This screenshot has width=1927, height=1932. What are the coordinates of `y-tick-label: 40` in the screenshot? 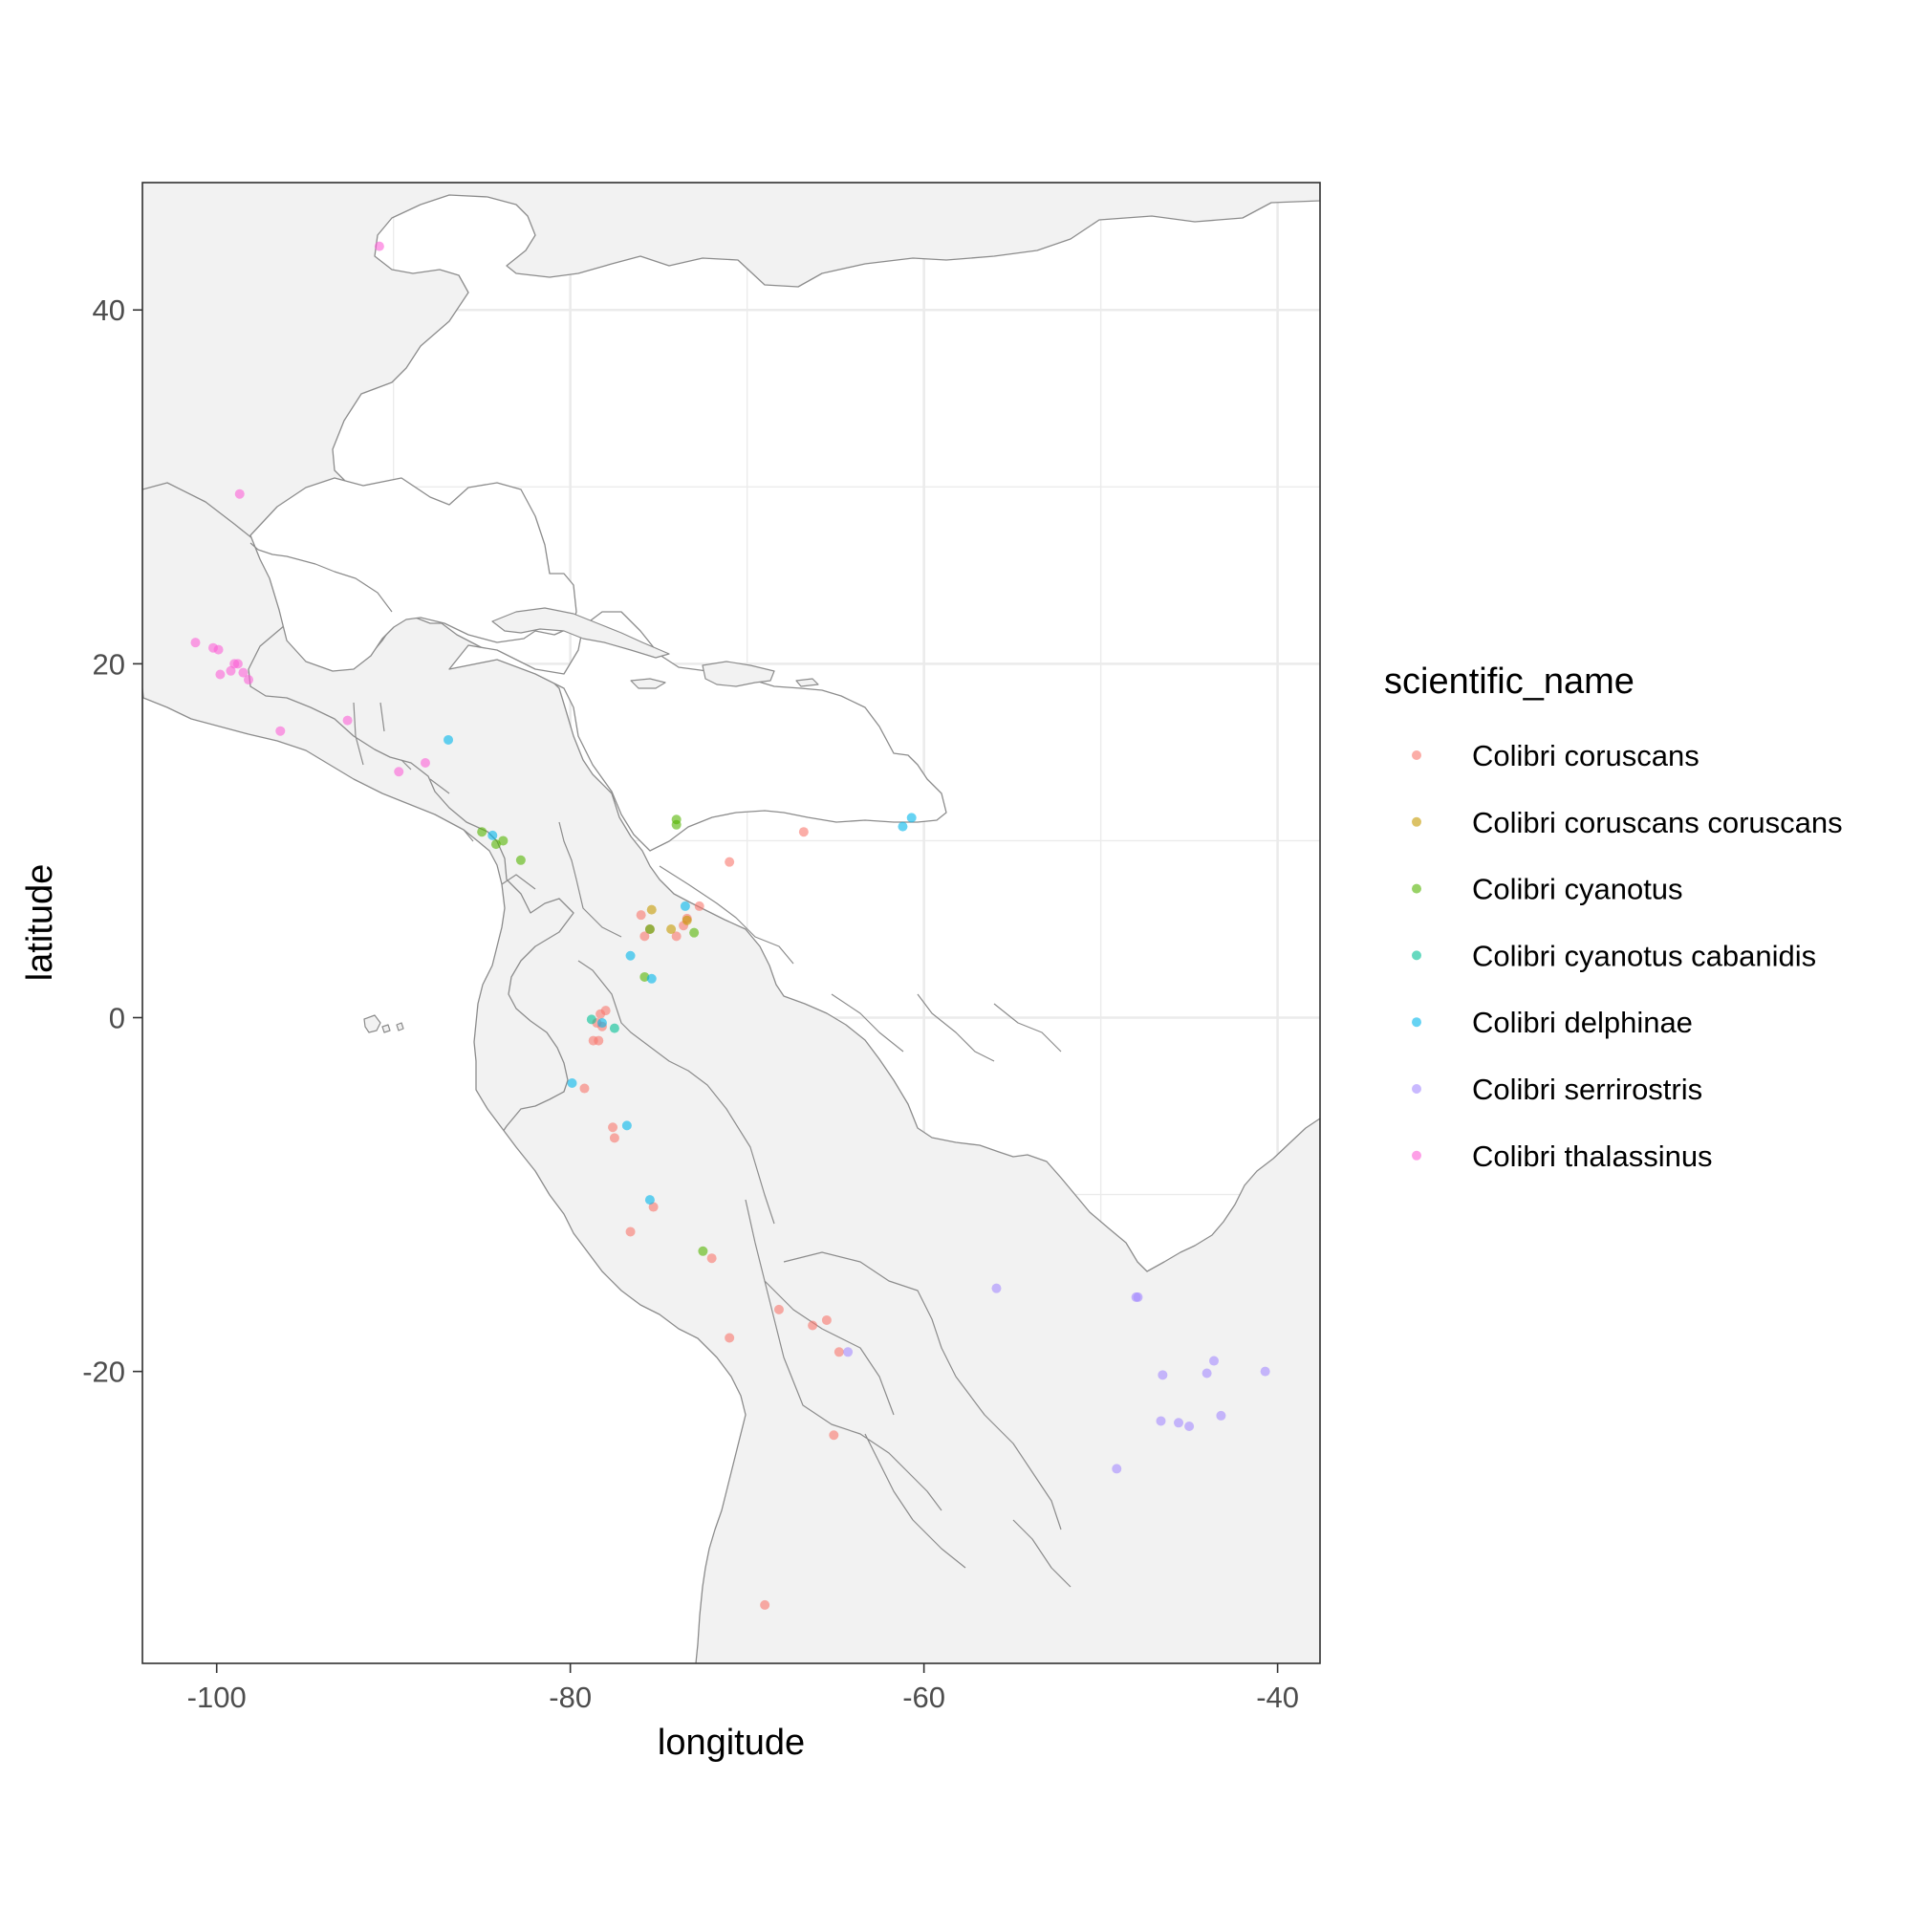 It's located at (109, 310).